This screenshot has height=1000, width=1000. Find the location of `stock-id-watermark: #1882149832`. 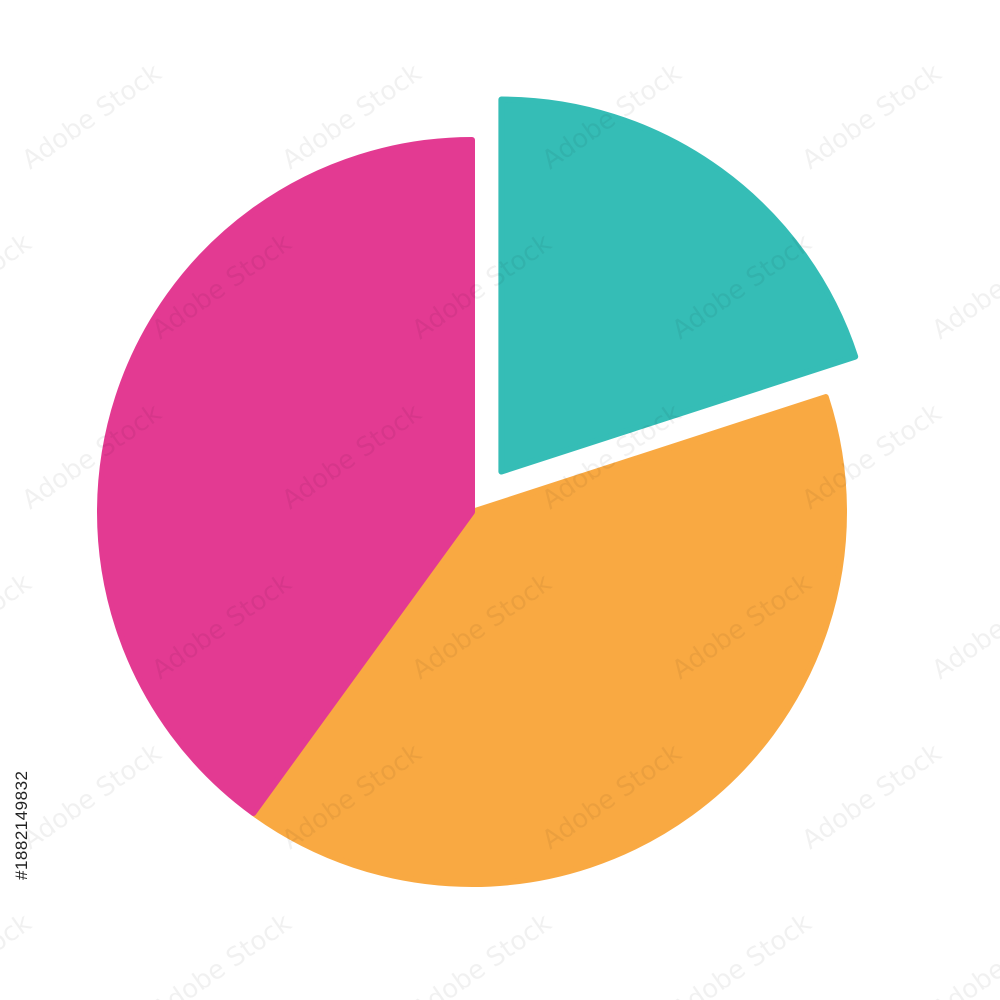

stock-id-watermark: #1882149832 is located at coordinates (21, 825).